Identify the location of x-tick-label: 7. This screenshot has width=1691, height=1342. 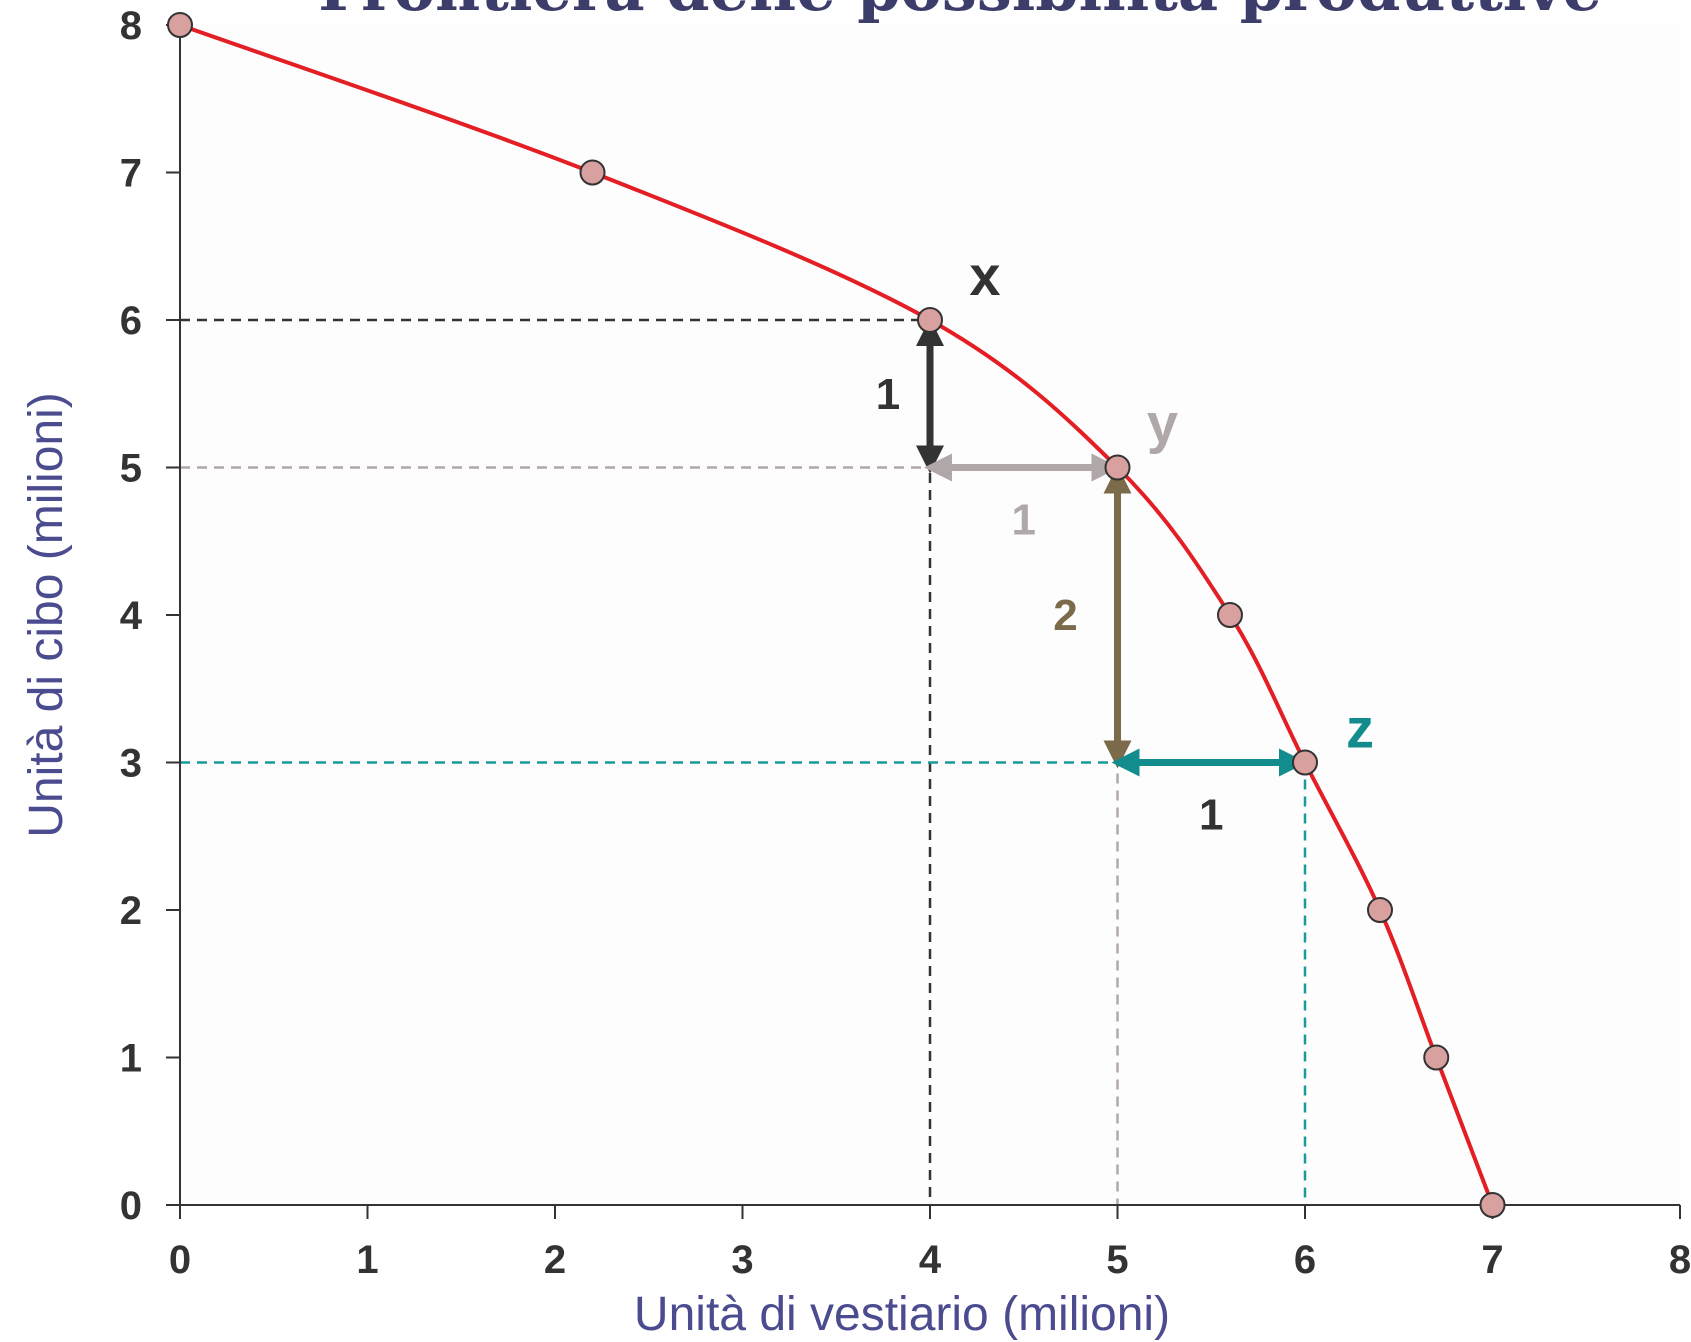
(1492, 1260).